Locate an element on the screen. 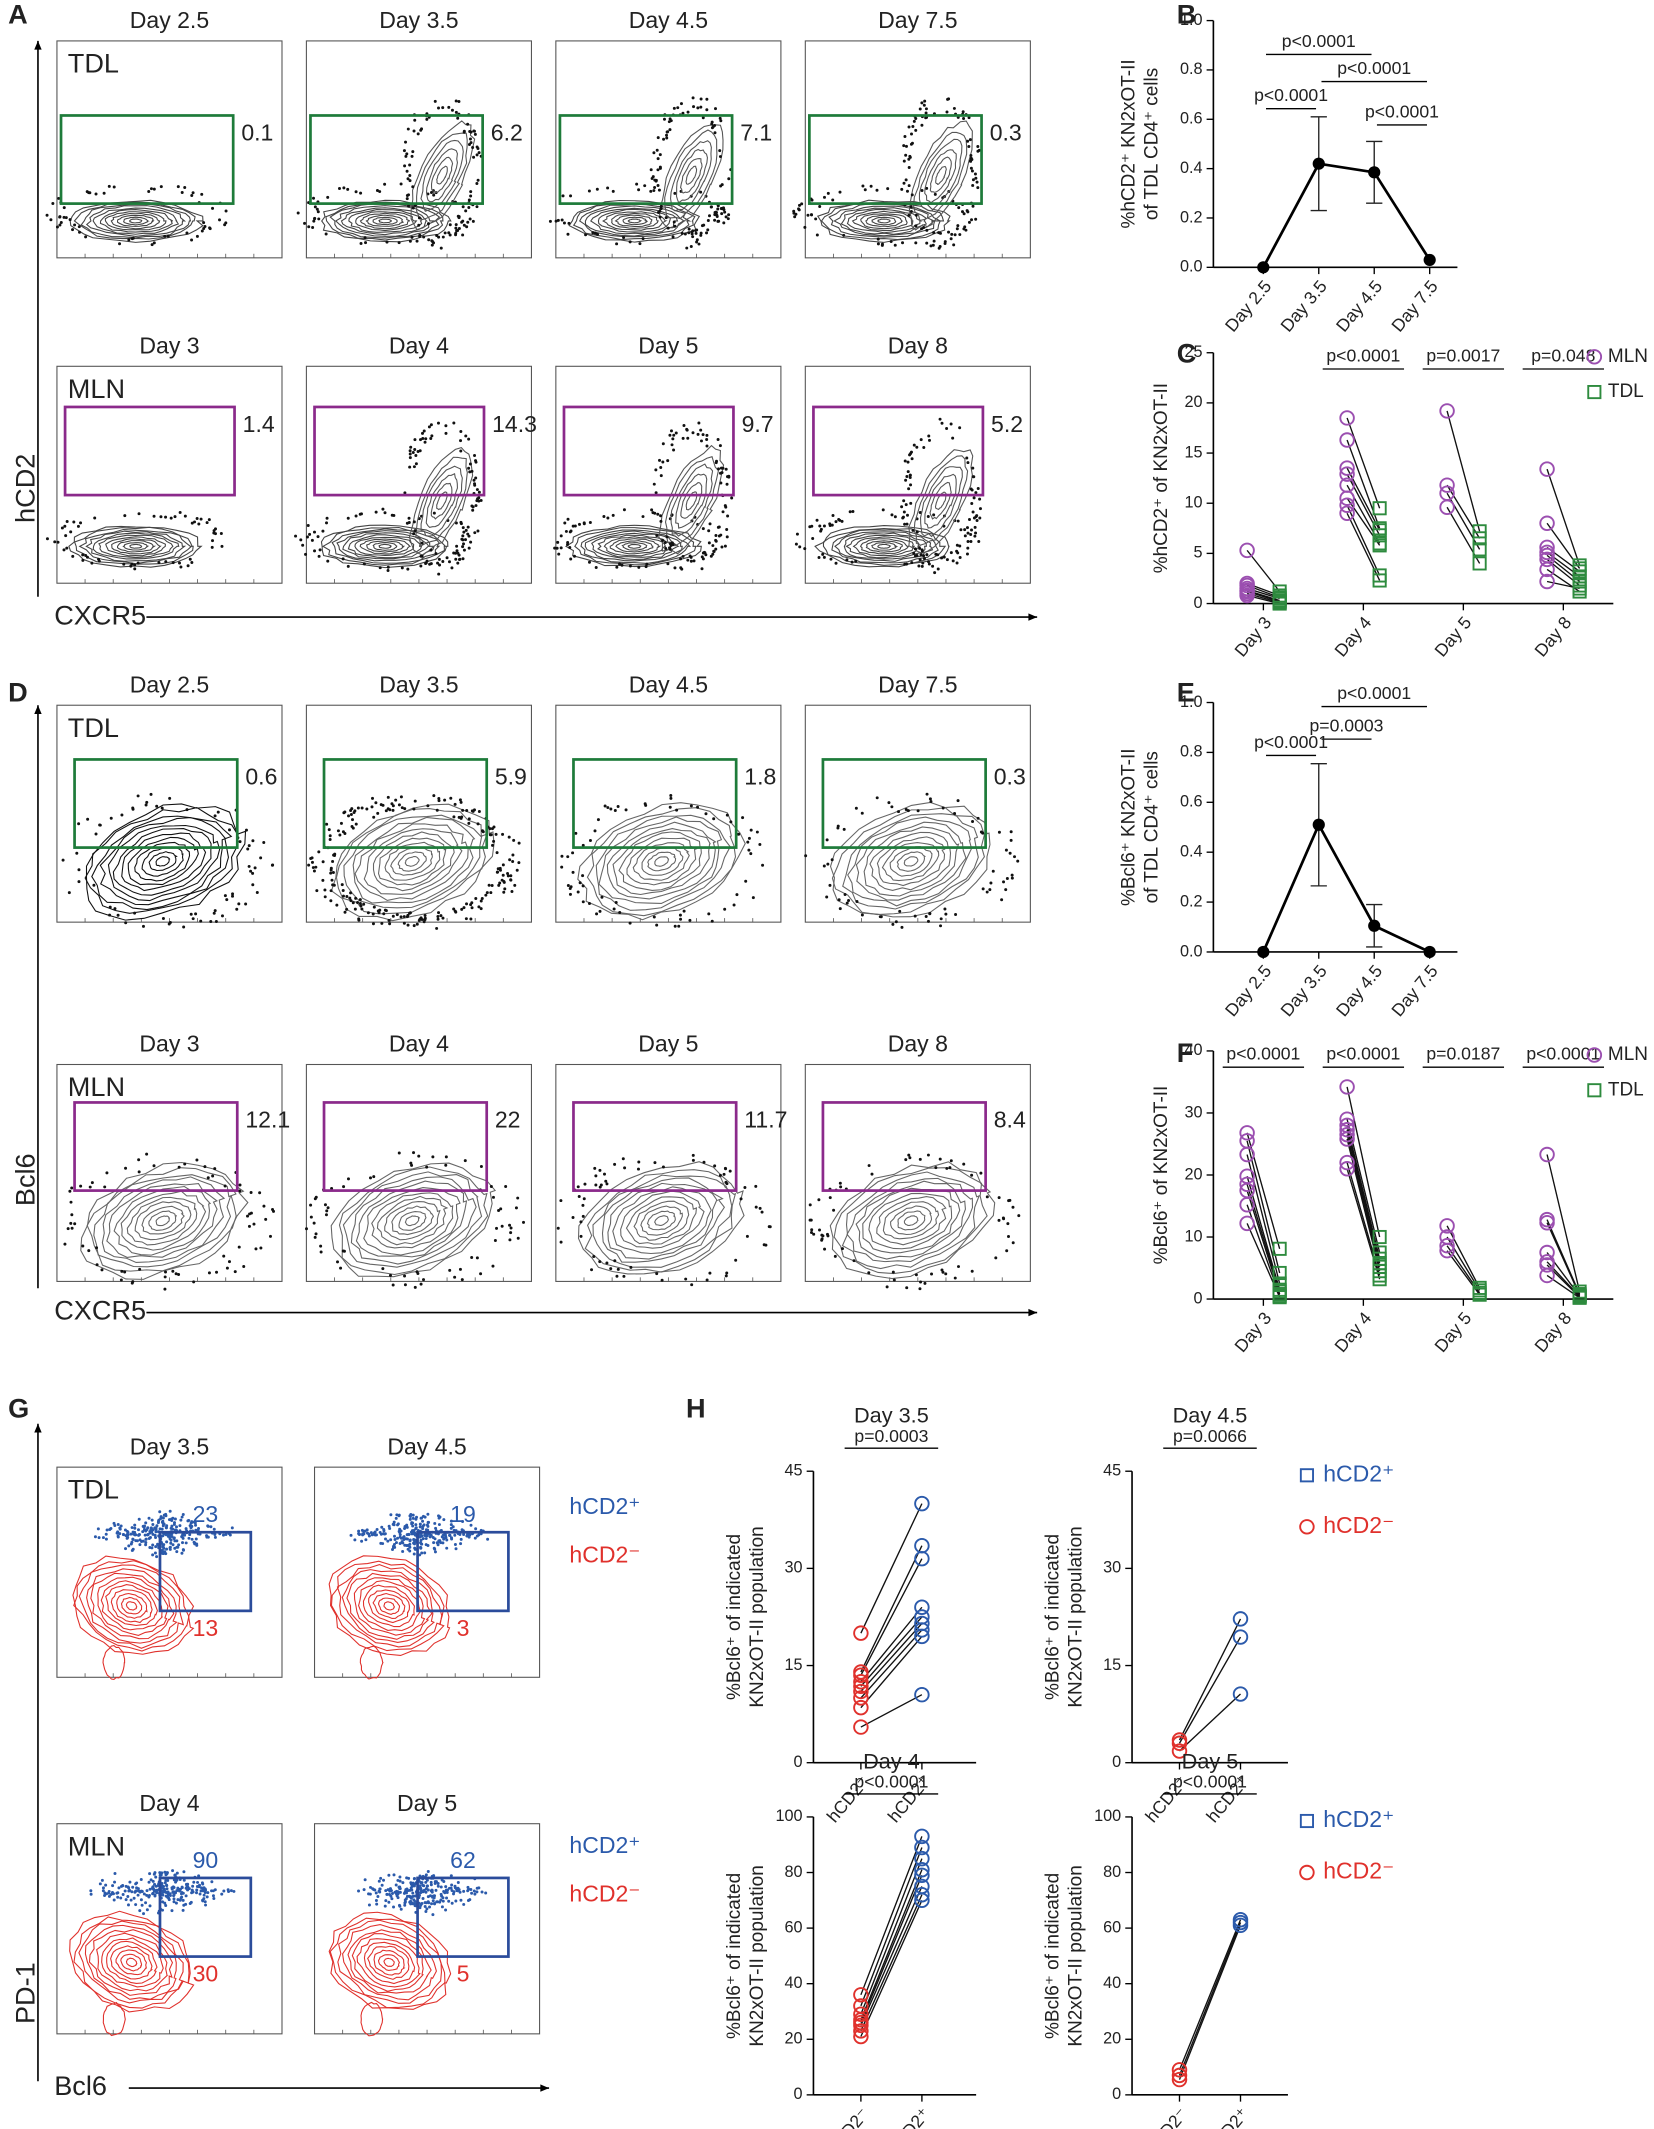 This screenshot has height=2129, width=1654. y-tick-label: 0 is located at coordinates (1116, 1762).